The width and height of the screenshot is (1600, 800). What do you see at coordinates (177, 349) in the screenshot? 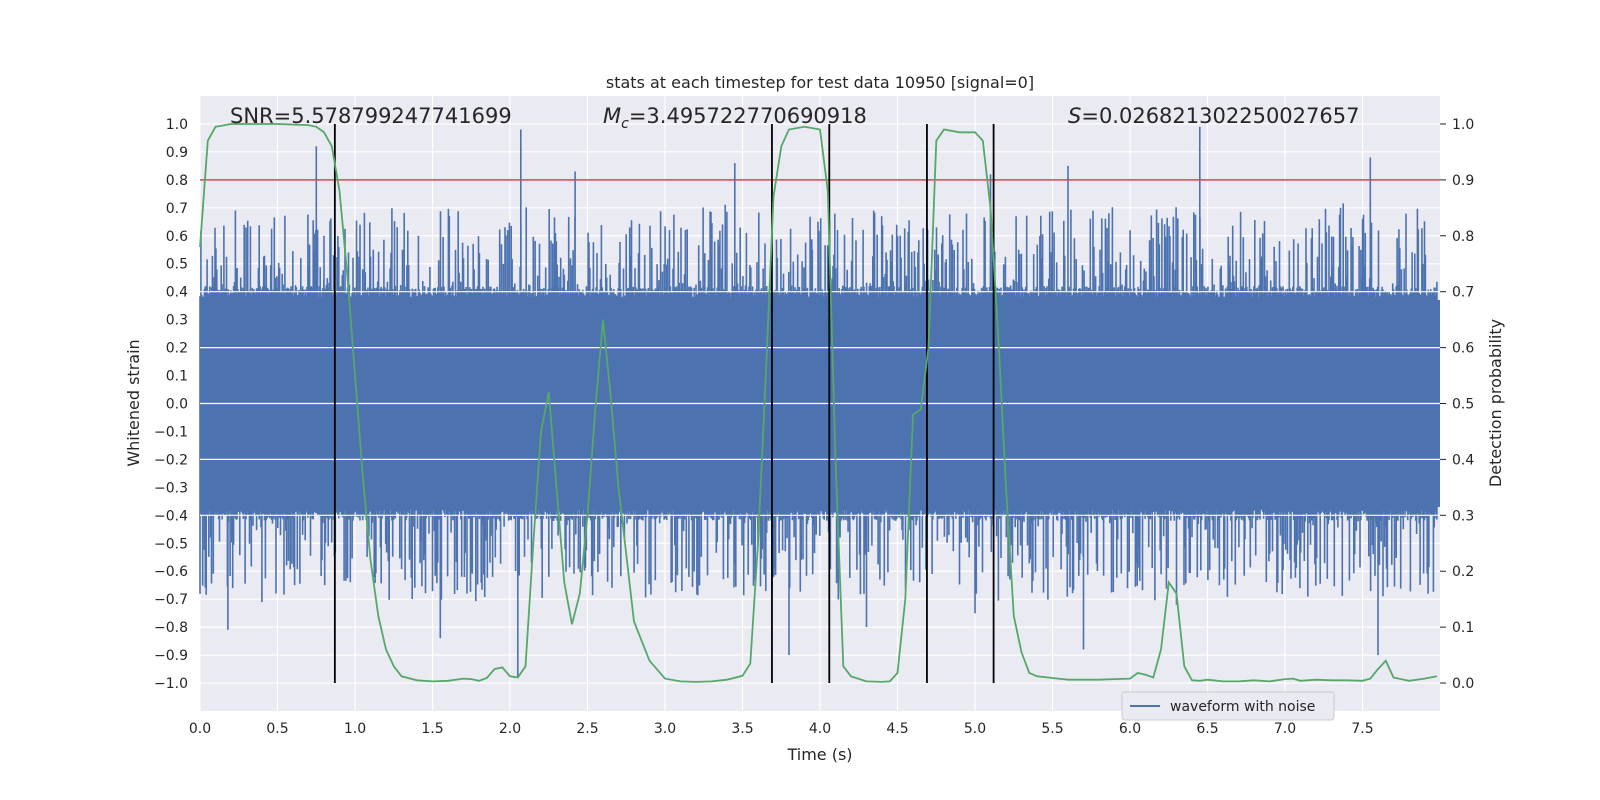
I see `y-left-tick-label: 0.2` at bounding box center [177, 349].